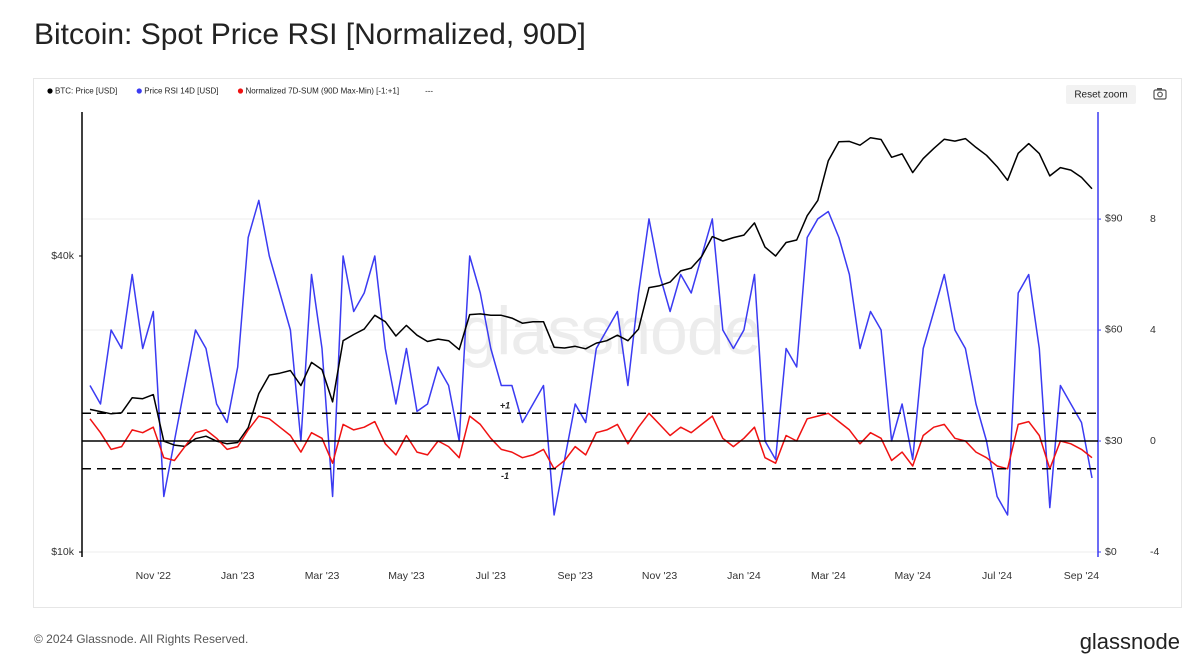  I want to click on x-tick-label: May '24, so click(912, 576).